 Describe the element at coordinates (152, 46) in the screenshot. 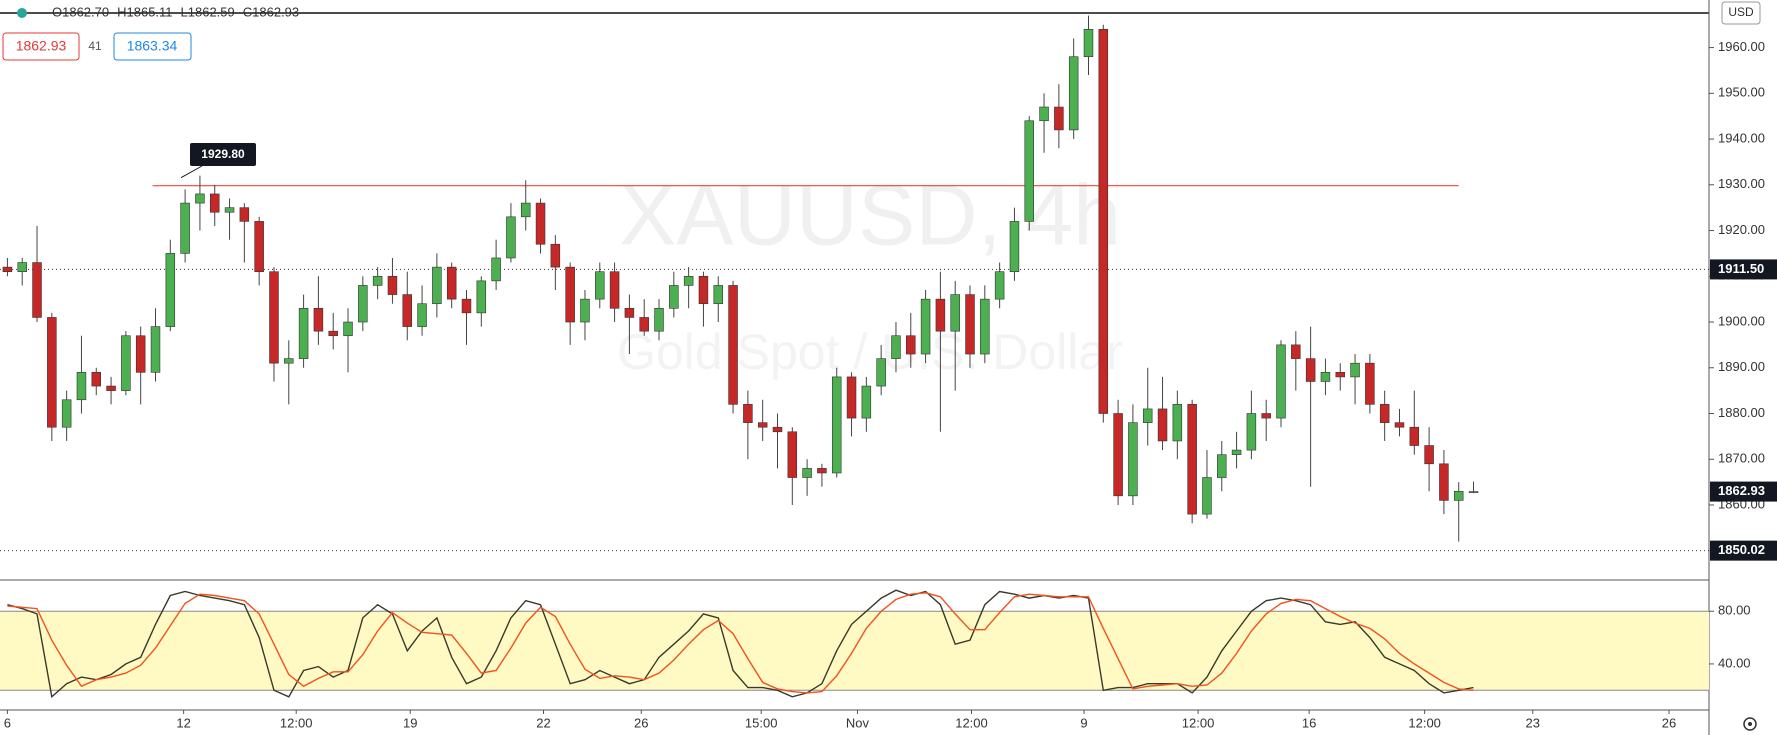

I see `buy-box` at that location.